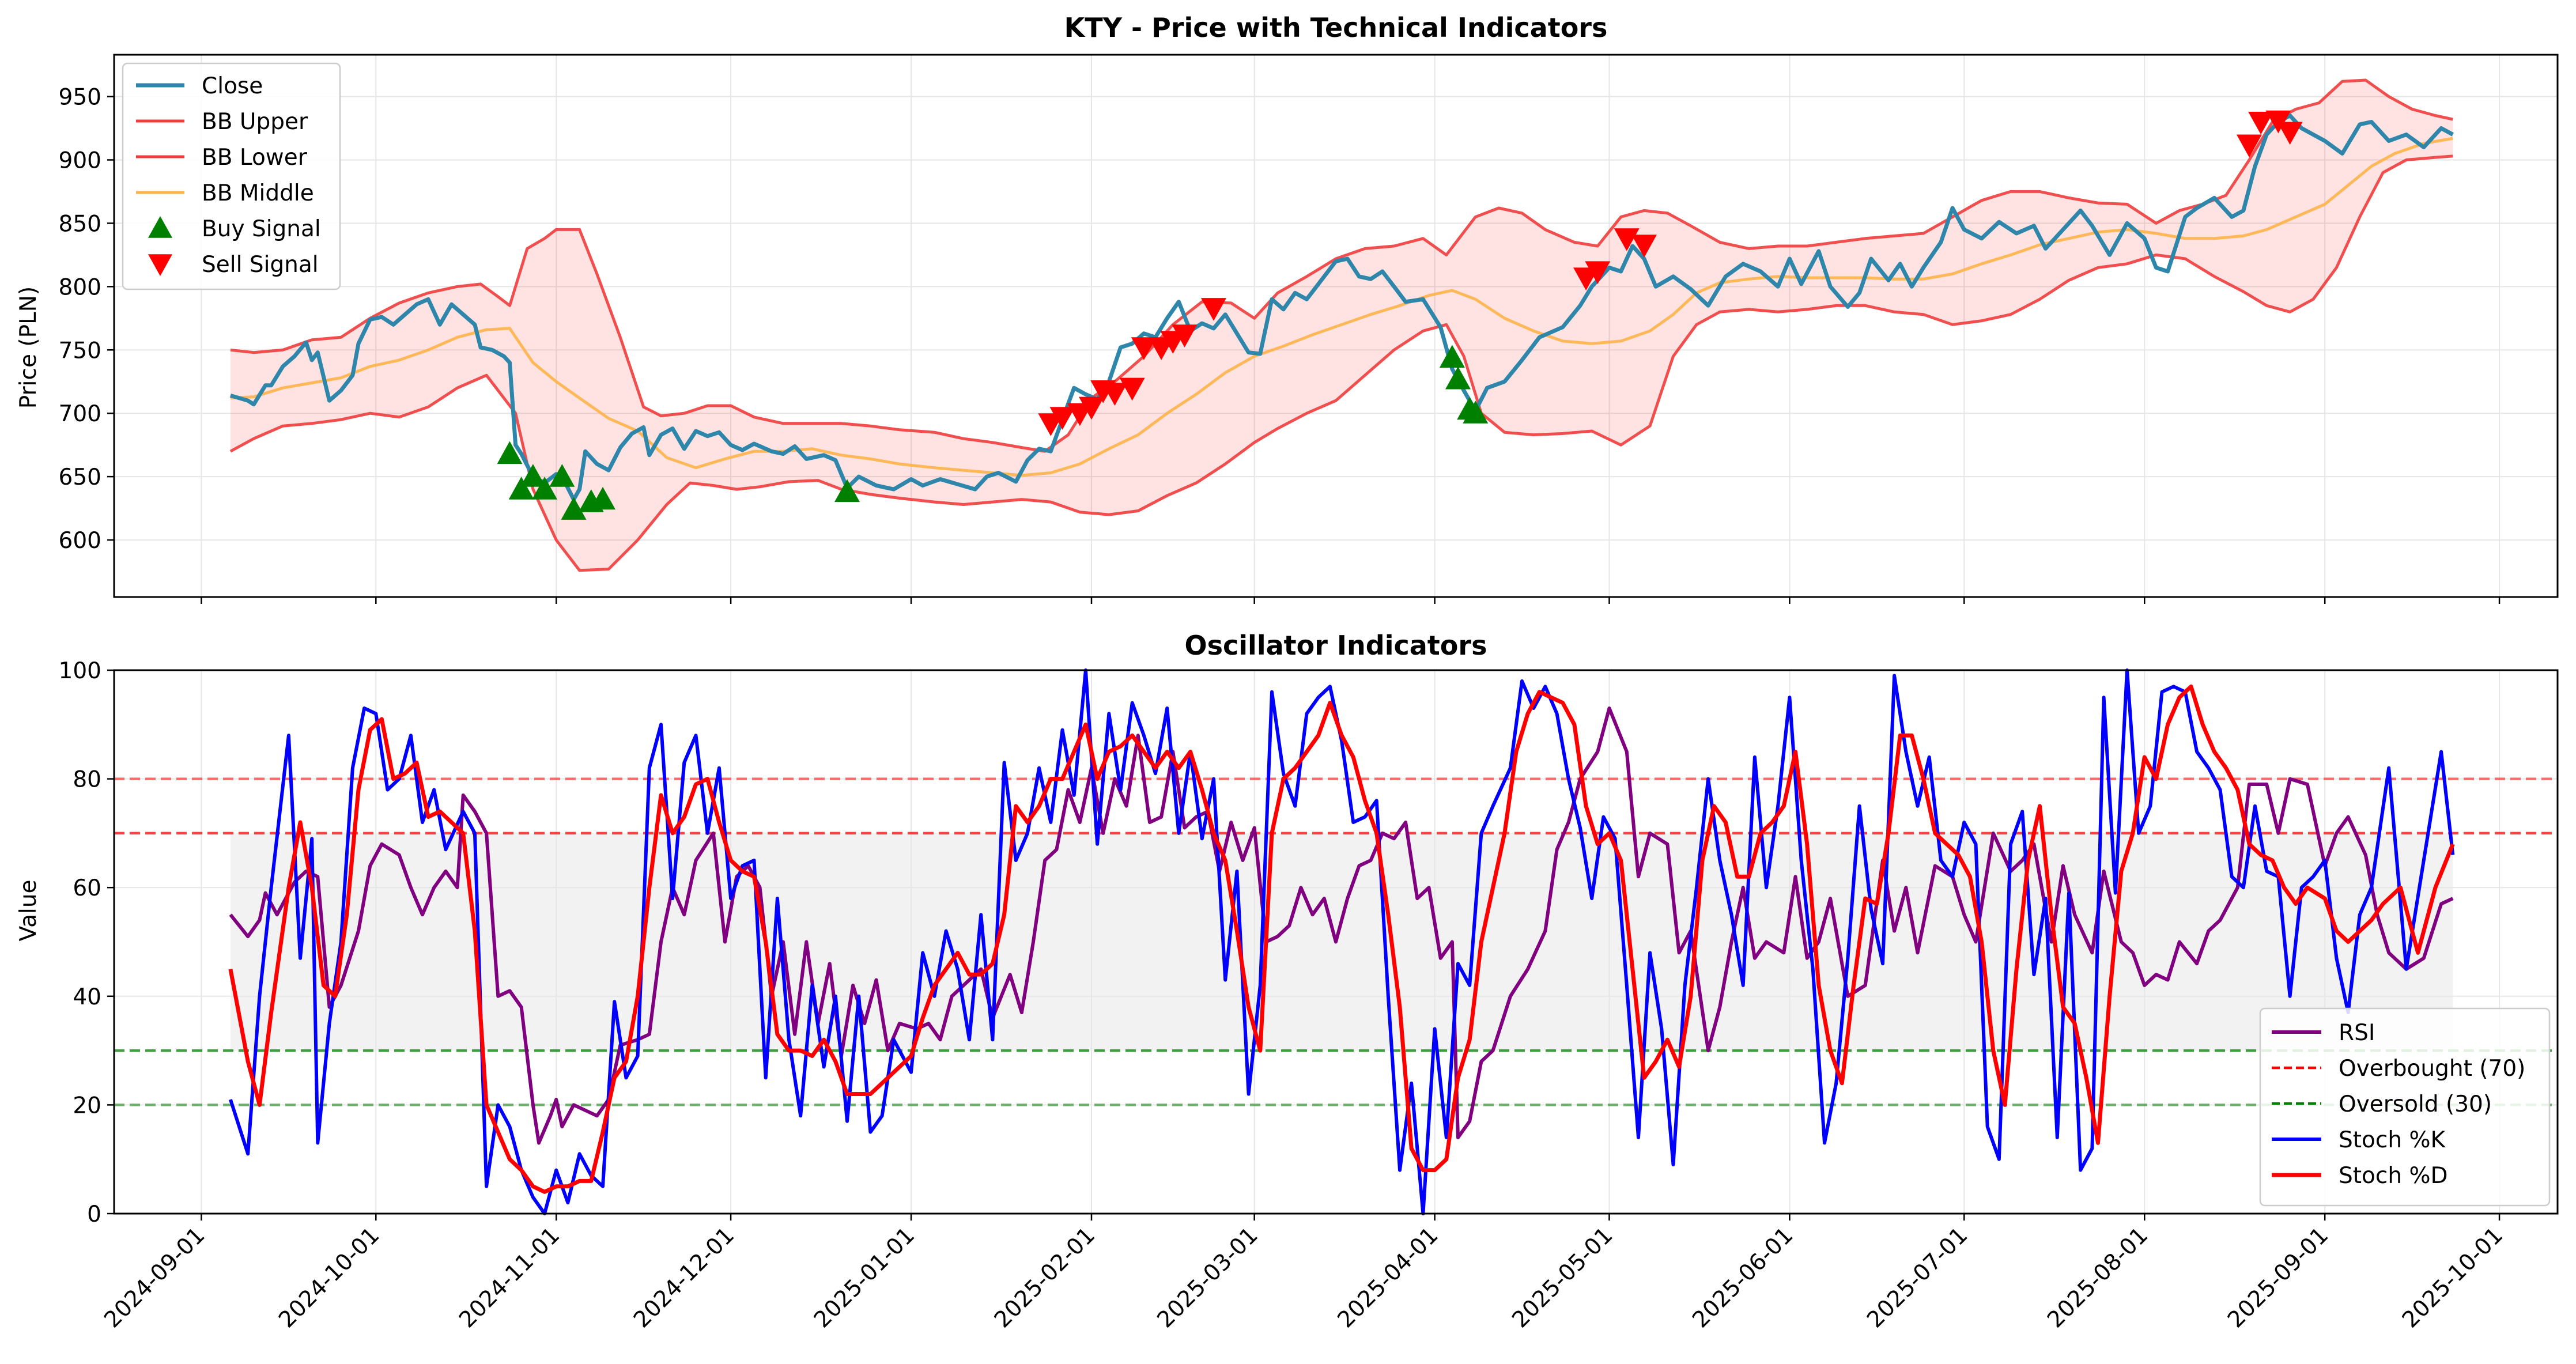  What do you see at coordinates (2393, 1140) in the screenshot?
I see `stoch-k-legend-label: Stoch %K` at bounding box center [2393, 1140].